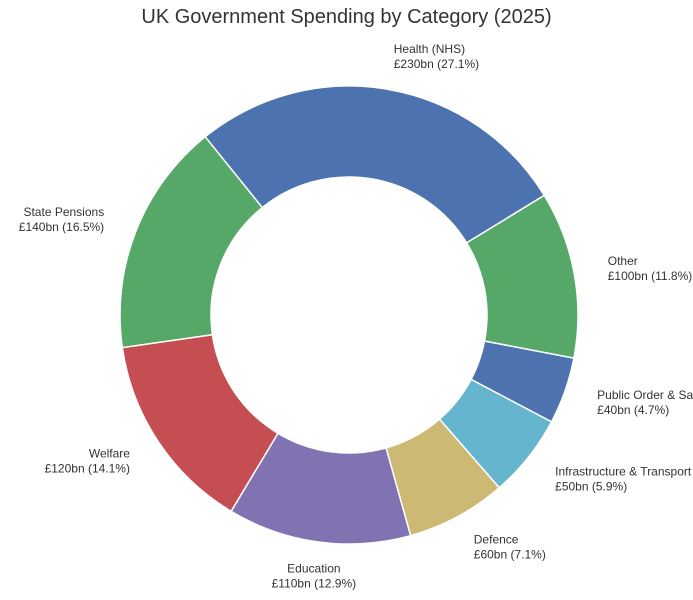 The height and width of the screenshot is (600, 693). I want to click on slice-label-value: £230bn (27.1%), so click(436, 64).